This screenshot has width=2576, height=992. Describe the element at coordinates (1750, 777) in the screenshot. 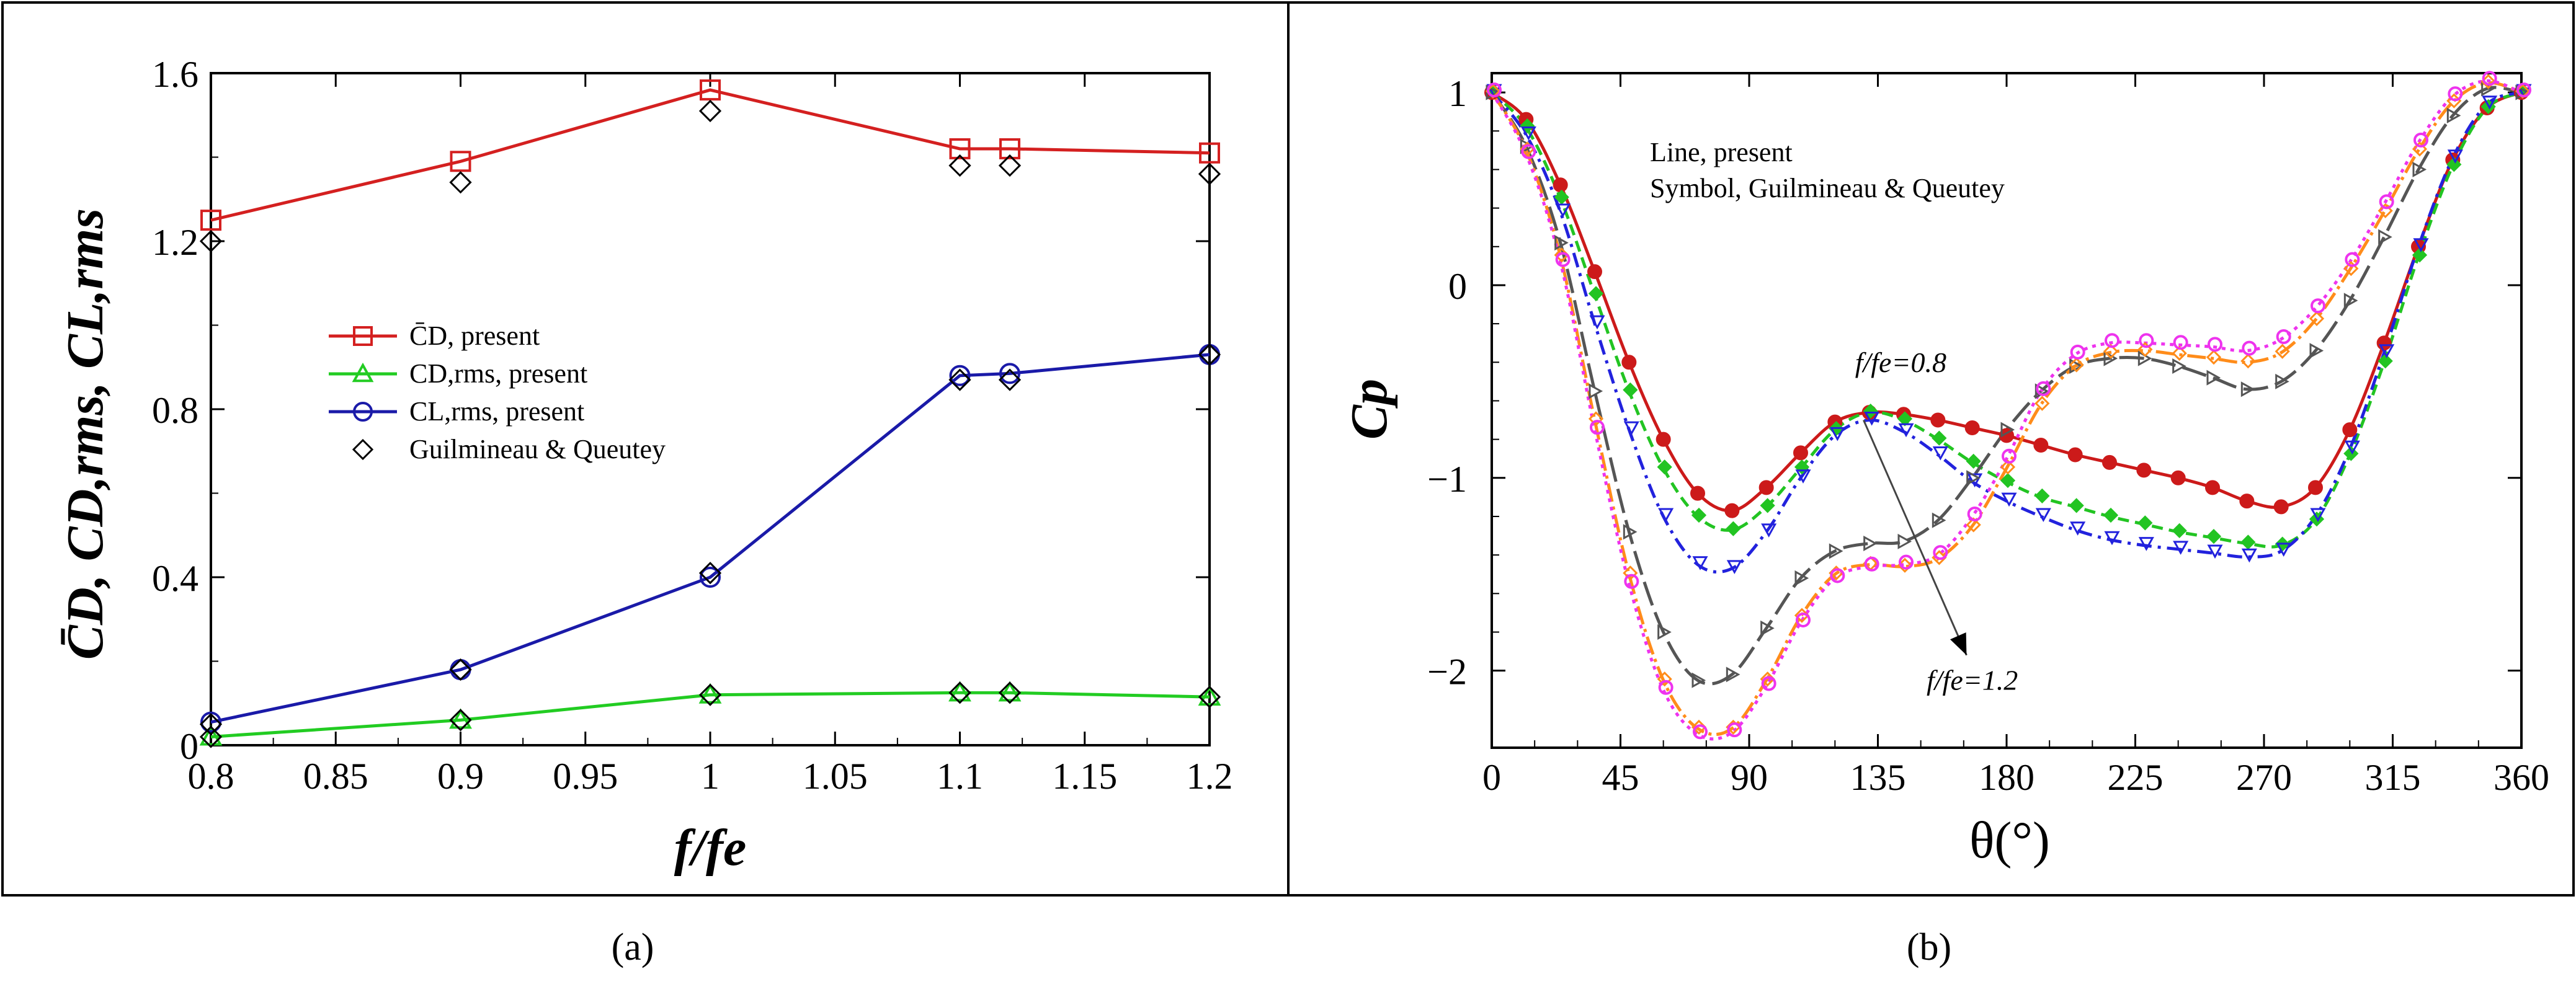

I see `x-tick-label: 90` at that location.